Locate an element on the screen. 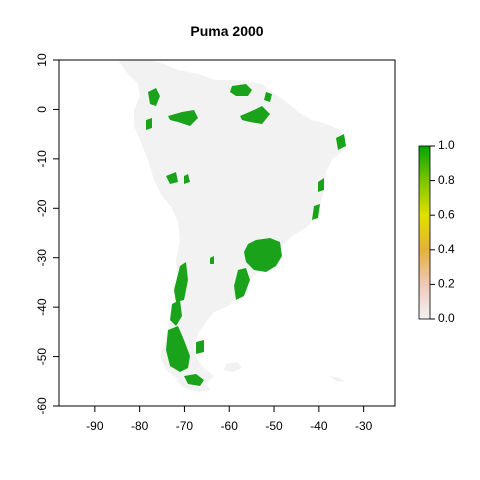 Image resolution: width=480 pixels, height=480 pixels. colorbar-tick-label: 0.8 is located at coordinates (446, 180).